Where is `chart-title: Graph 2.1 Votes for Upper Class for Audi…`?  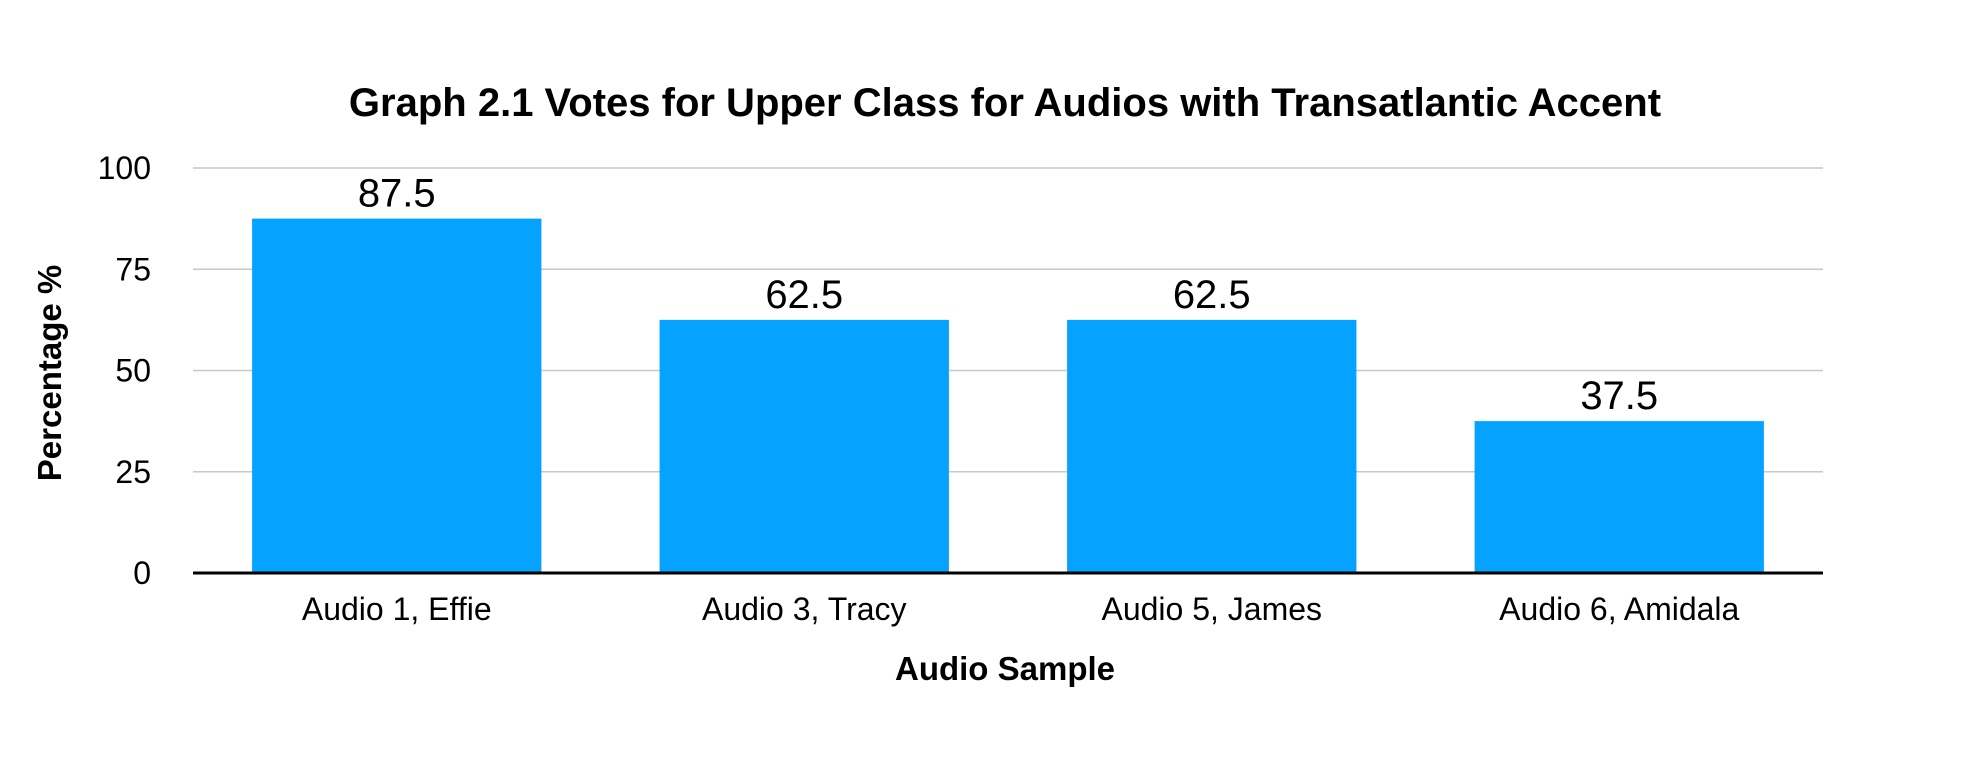 chart-title: Graph 2.1 Votes for Upper Class for Audi… is located at coordinates (1005, 103).